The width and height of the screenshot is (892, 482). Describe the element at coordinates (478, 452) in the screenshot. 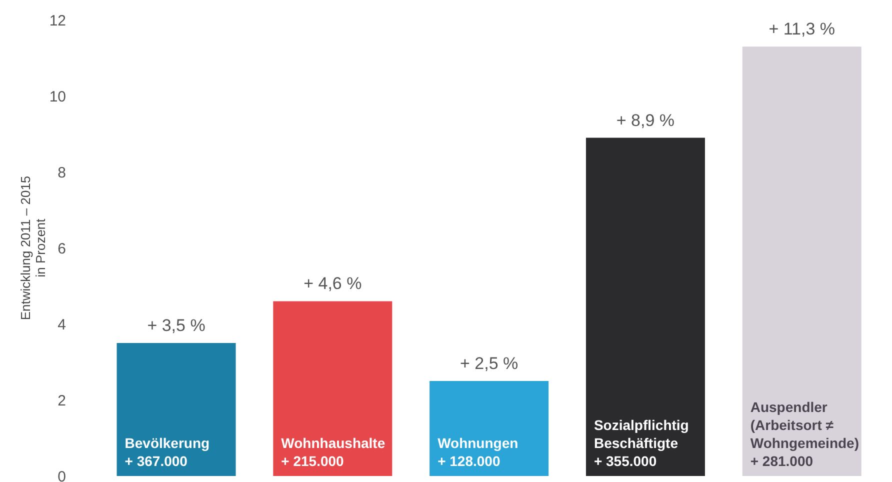

I see `x-tick-label: Wohnungen + 128.000` at that location.